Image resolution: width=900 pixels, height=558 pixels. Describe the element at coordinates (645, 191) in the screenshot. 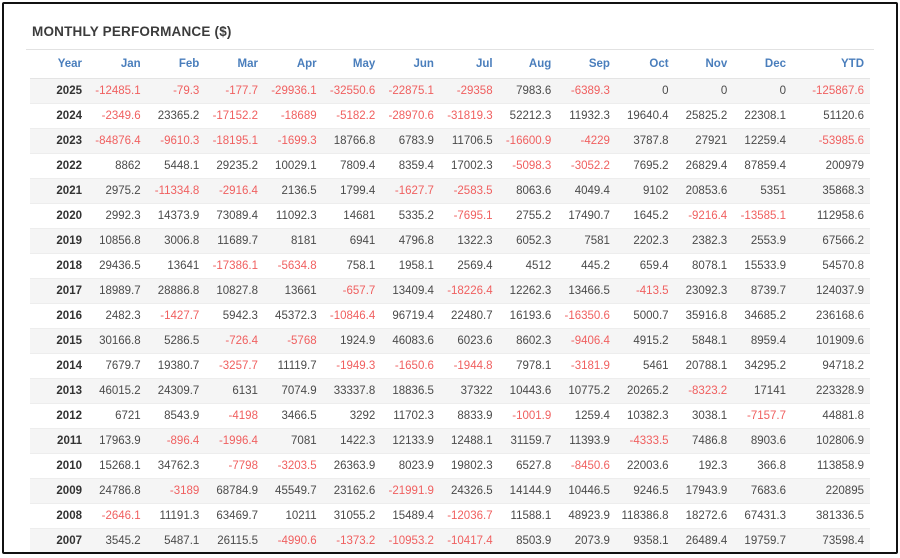

I see `cell-oct: 9102` at that location.